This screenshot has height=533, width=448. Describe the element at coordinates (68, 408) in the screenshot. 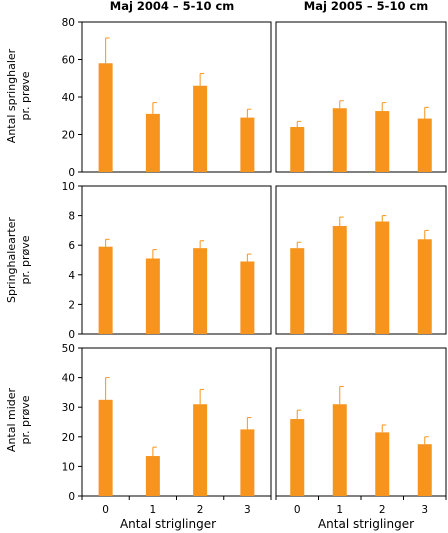

I see `y-tick-label: 30` at that location.